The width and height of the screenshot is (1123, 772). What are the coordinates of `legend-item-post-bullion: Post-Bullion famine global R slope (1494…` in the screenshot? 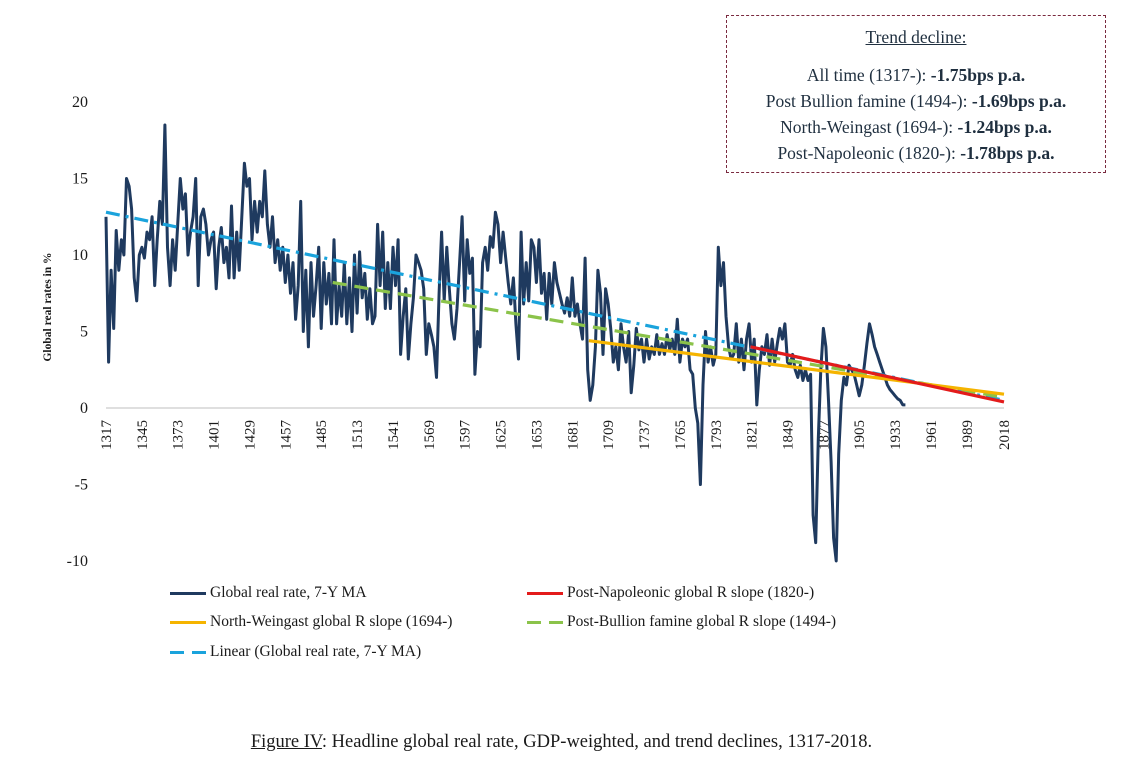 It's located at (681, 622).